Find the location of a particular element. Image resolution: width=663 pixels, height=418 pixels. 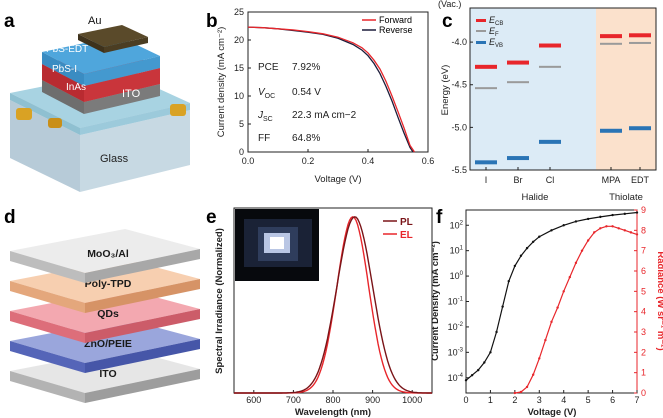

jvr-xlabel: Voltage (V) is located at coordinates (552, 412).